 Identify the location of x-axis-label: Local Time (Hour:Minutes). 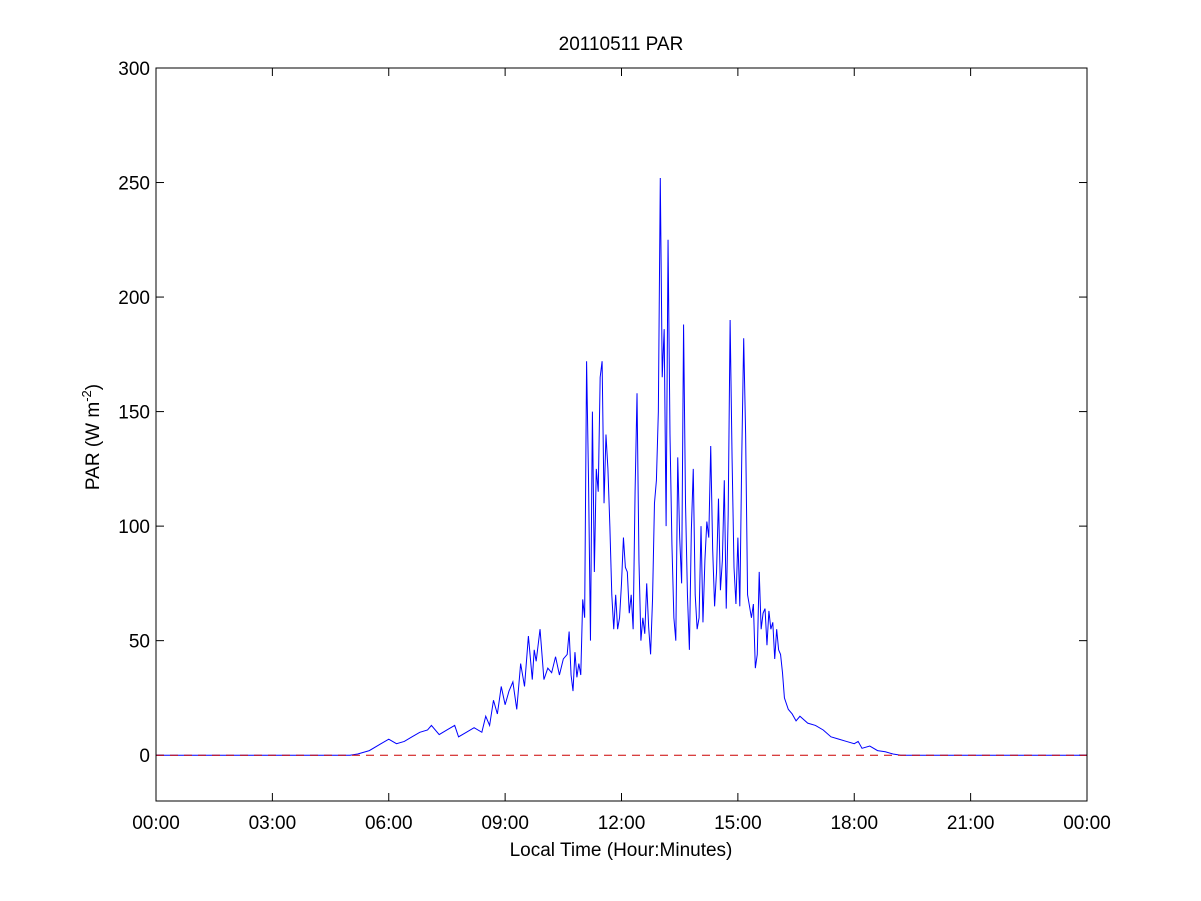
(621, 850).